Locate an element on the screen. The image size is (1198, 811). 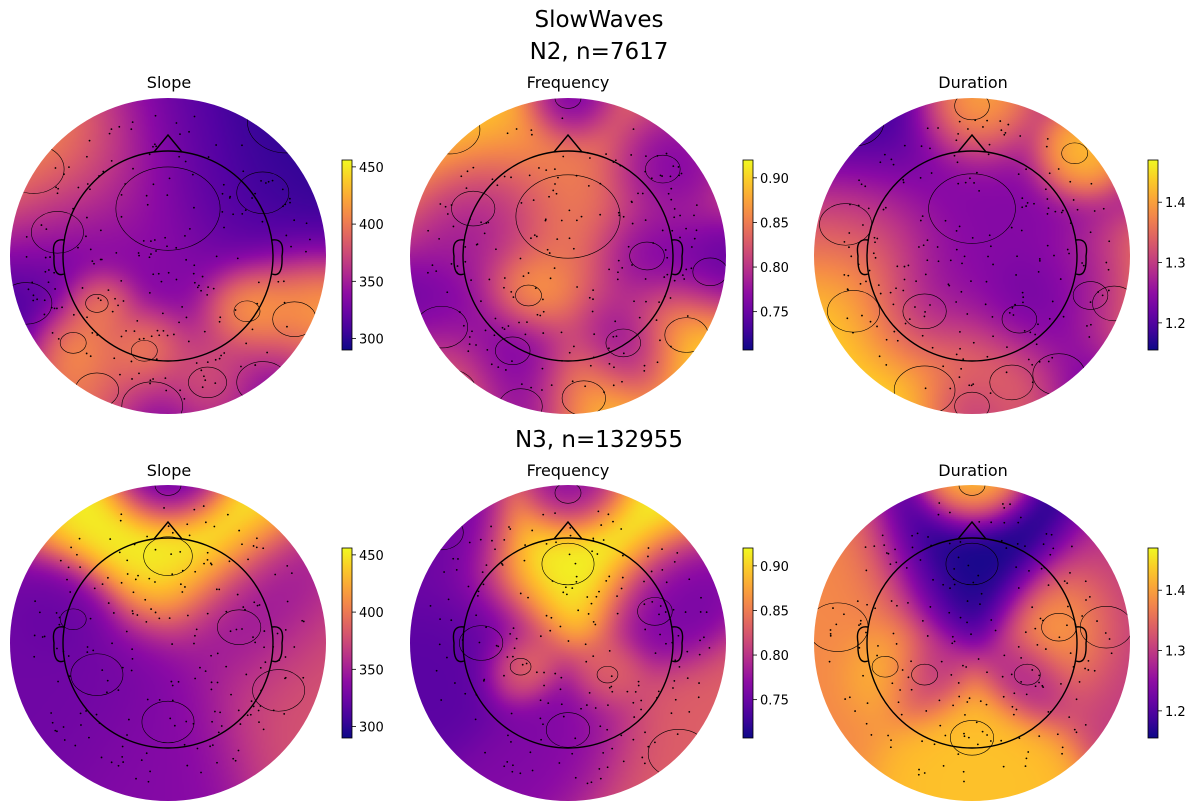
colorbar: 0.75 0.80 0.85 0.90 is located at coordinates (765, 643).